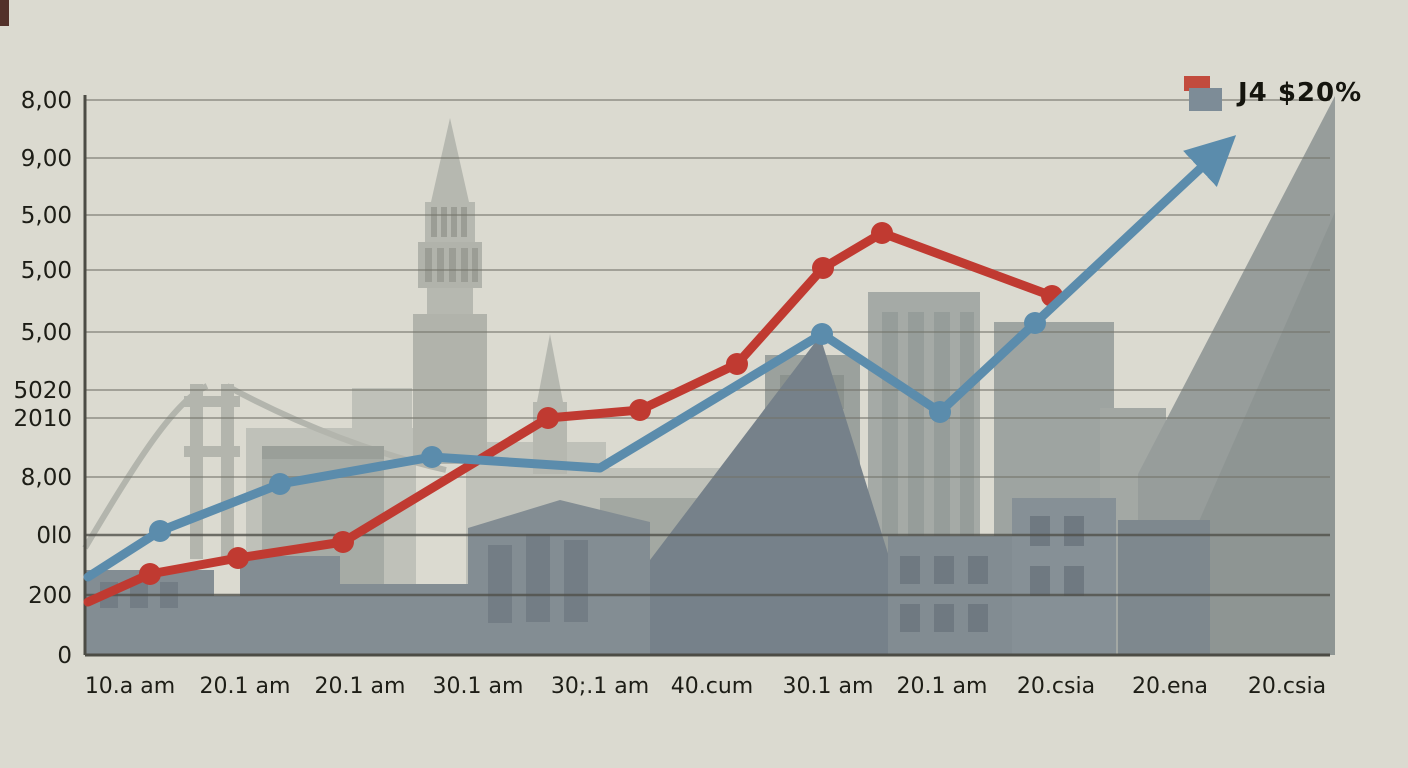 The height and width of the screenshot is (768, 1408). I want to click on legend-swatches, so click(1203, 93).